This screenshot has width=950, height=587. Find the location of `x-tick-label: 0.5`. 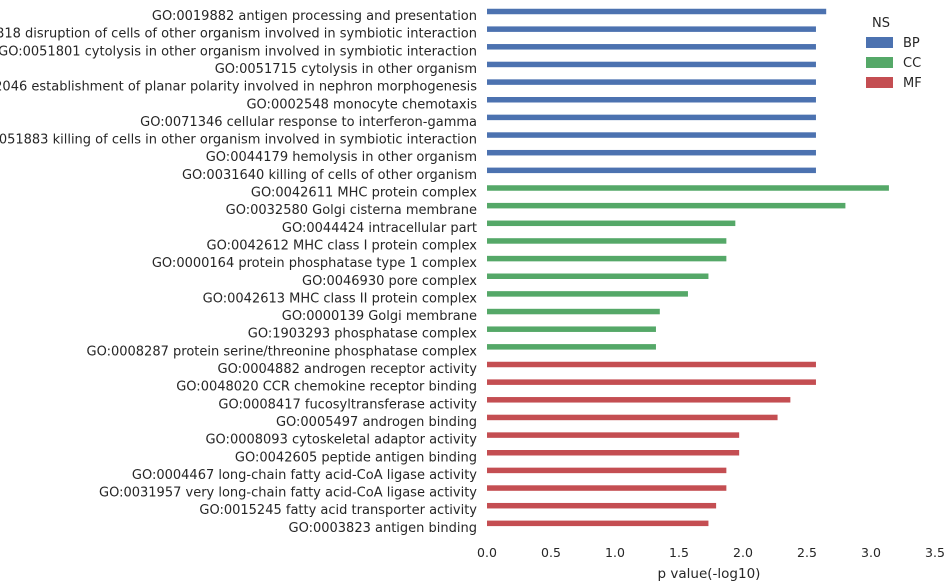

x-tick-label: 0.5 is located at coordinates (551, 552).